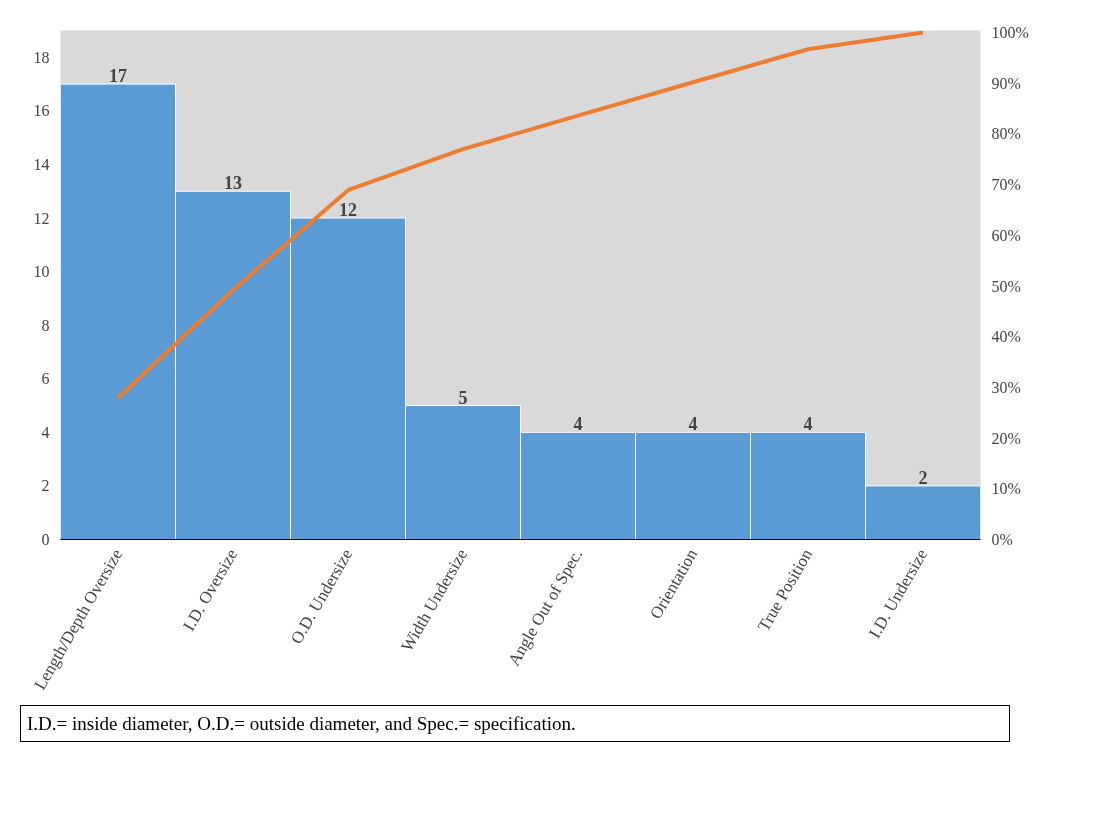 The image size is (1095, 814). What do you see at coordinates (41, 111) in the screenshot?
I see `y-tick-label: 16` at bounding box center [41, 111].